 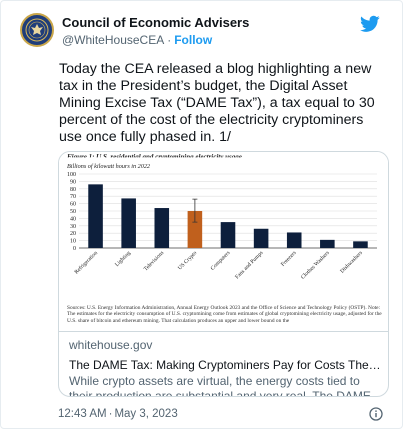 What do you see at coordinates (162, 228) in the screenshot?
I see `bar-televisions` at bounding box center [162, 228].